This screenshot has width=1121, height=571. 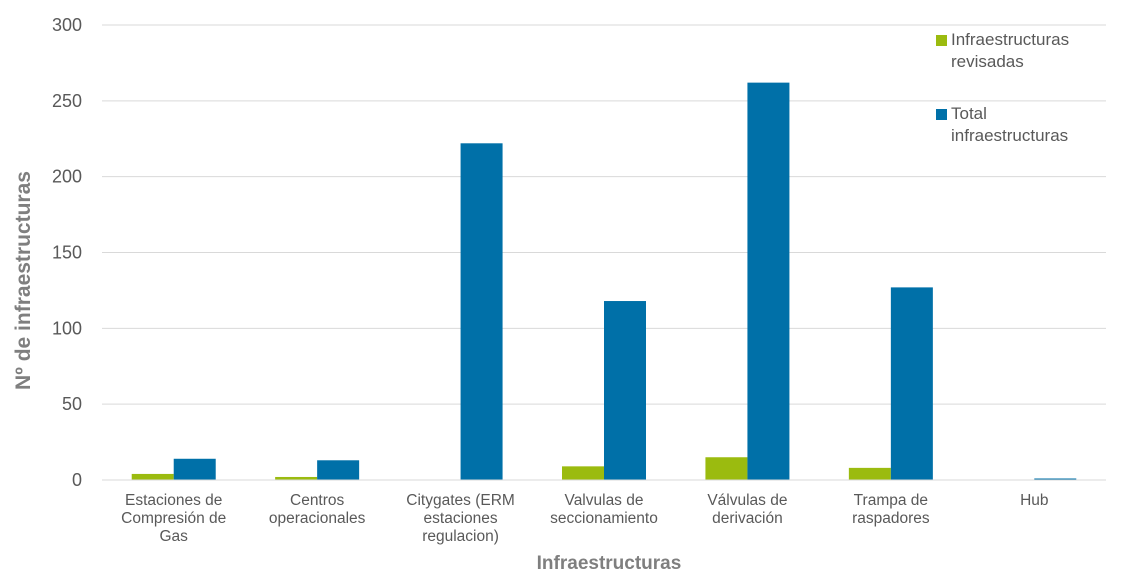 What do you see at coordinates (609, 562) in the screenshot?
I see `x-axis-title: Infraestructuras` at bounding box center [609, 562].